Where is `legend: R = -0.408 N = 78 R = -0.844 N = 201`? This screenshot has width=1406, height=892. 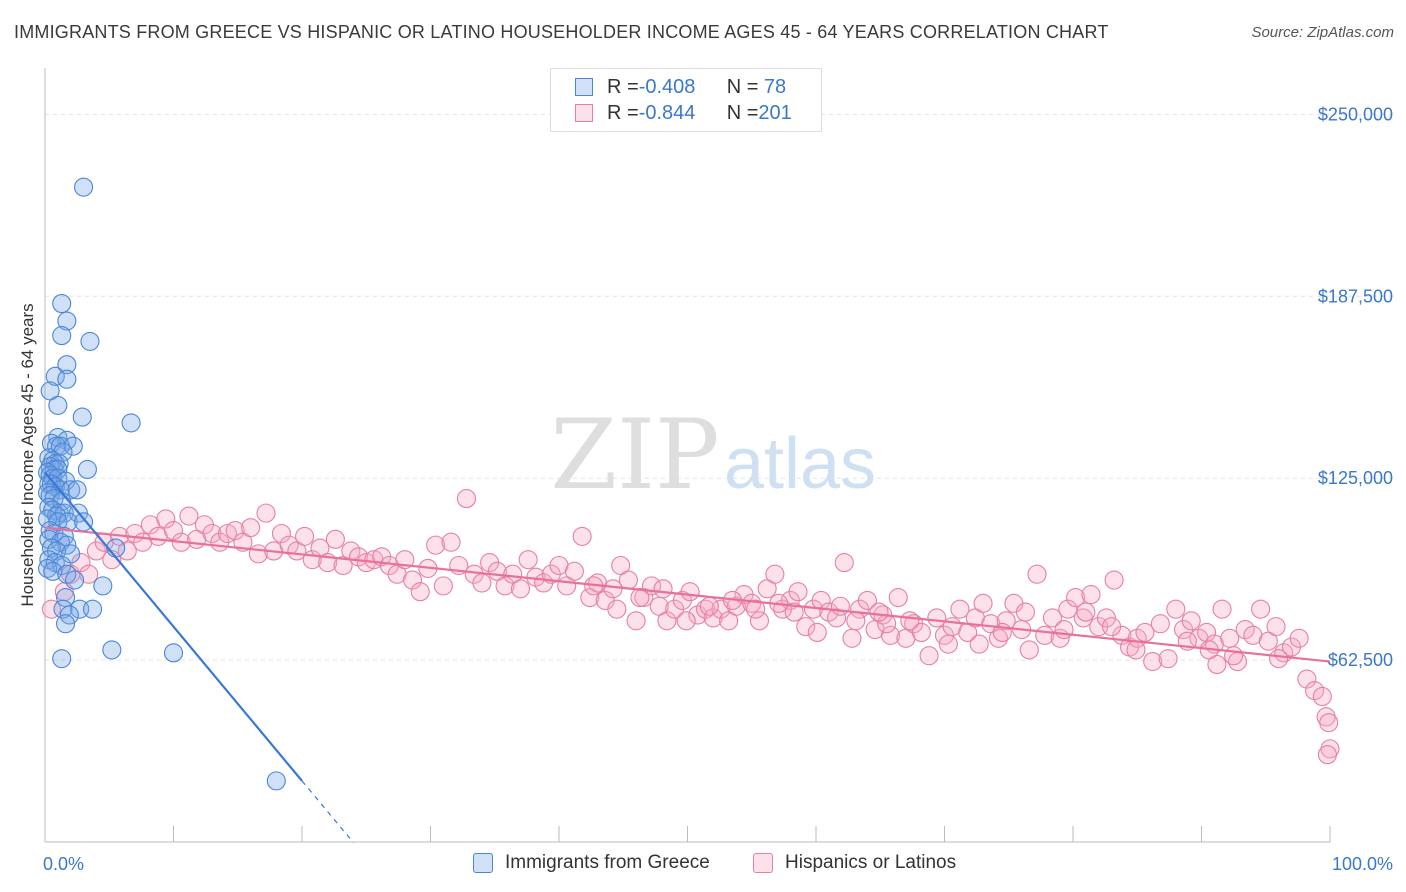
legend: R = -0.408 N = 78 R = -0.844 N = 201 is located at coordinates (686, 100).